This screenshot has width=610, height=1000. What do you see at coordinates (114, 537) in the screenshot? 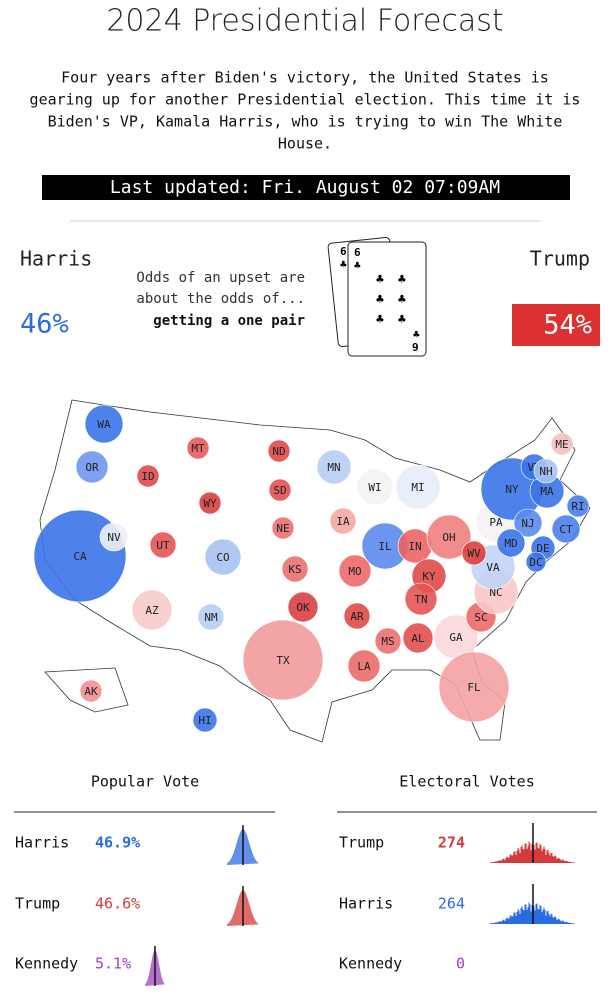
I see `state-label: NV` at bounding box center [114, 537].